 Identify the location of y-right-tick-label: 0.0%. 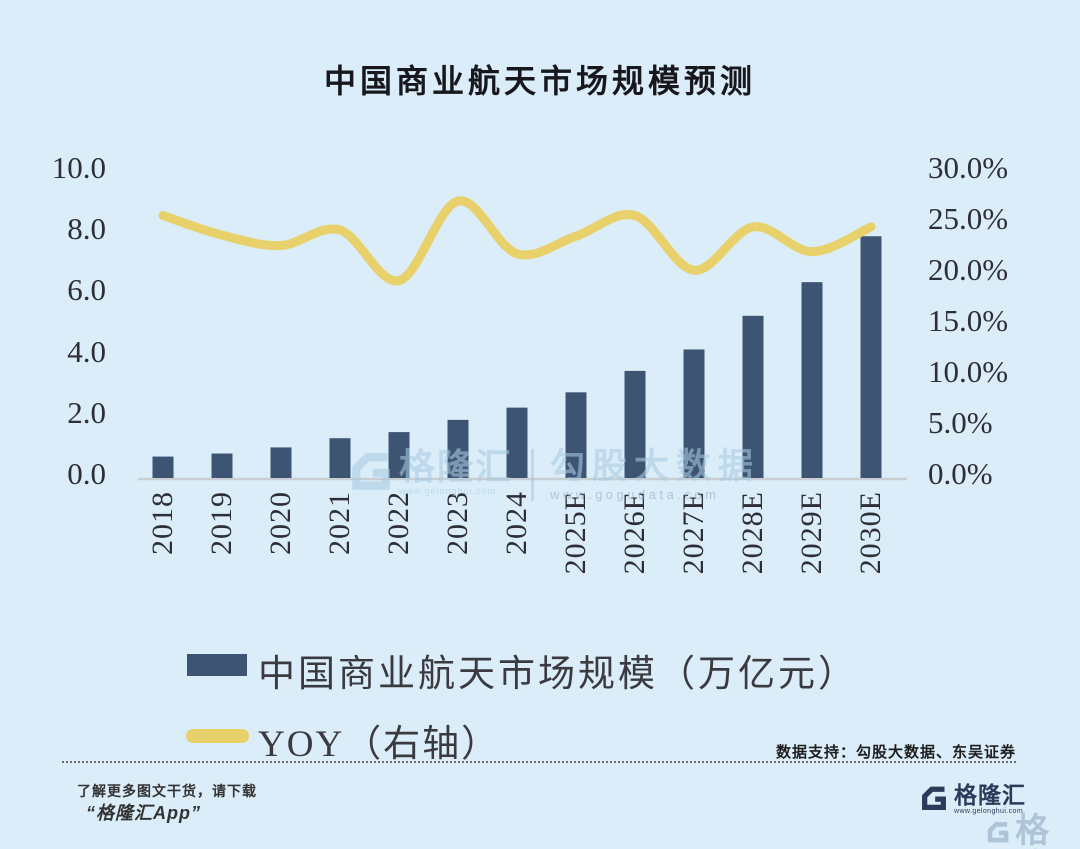
(960, 473).